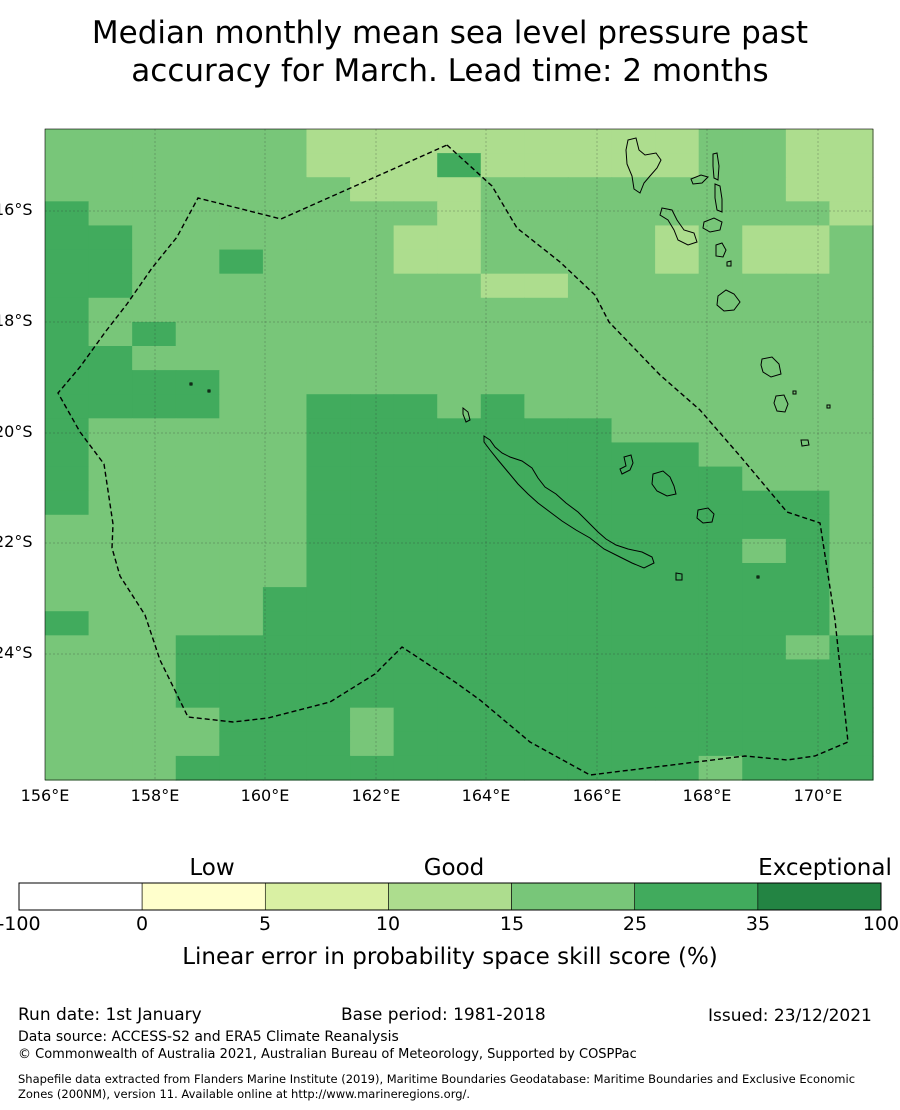 This screenshot has width=900, height=1110. What do you see at coordinates (794, 392) in the screenshot?
I see `coastline-aniwa` at bounding box center [794, 392].